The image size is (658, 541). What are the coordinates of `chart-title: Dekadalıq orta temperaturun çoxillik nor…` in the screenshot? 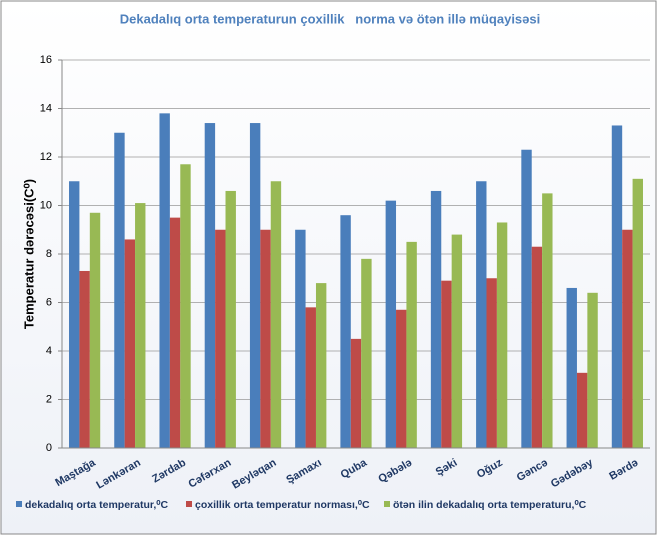 It's located at (330, 18).